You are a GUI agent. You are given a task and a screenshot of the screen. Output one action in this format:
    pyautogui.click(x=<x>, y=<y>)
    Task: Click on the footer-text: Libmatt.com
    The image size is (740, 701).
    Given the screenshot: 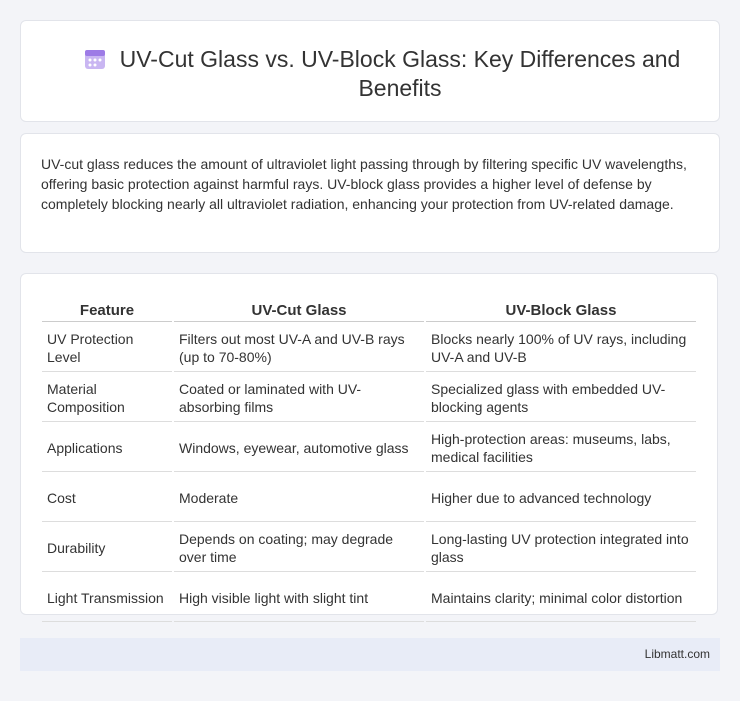 What is the action you would take?
    pyautogui.click(x=677, y=654)
    